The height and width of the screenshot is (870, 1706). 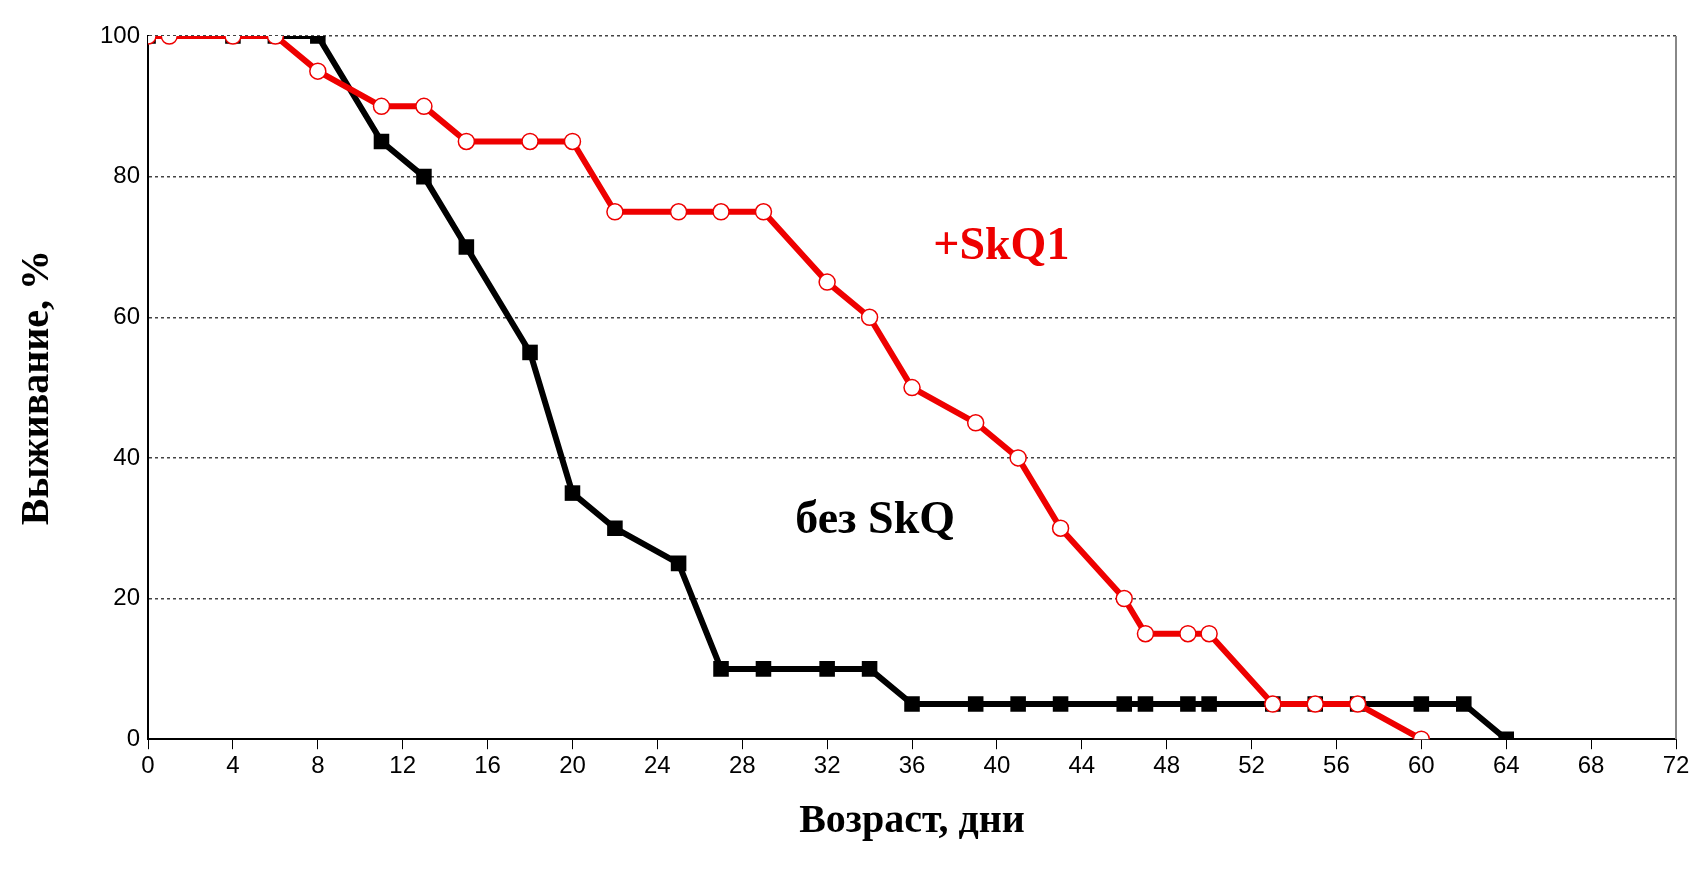 I want to click on x-tick-label: 24, so click(x=657, y=765).